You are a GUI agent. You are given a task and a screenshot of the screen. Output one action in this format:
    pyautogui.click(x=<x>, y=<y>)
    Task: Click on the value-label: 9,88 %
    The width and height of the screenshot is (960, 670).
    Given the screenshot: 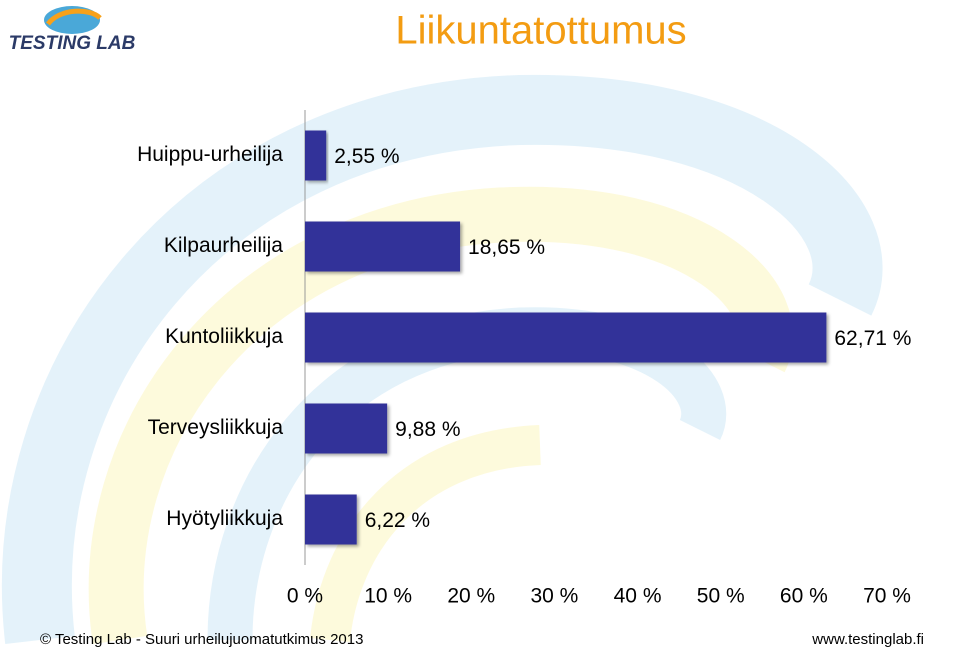 What is the action you would take?
    pyautogui.click(x=427, y=429)
    